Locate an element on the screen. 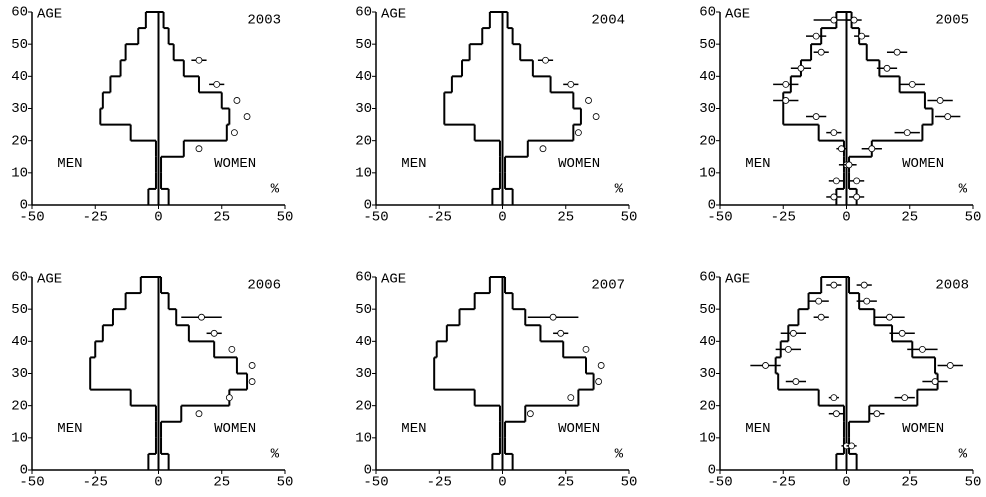 The width and height of the screenshot is (986, 497). y-tick-label: 40 is located at coordinates (707, 342).